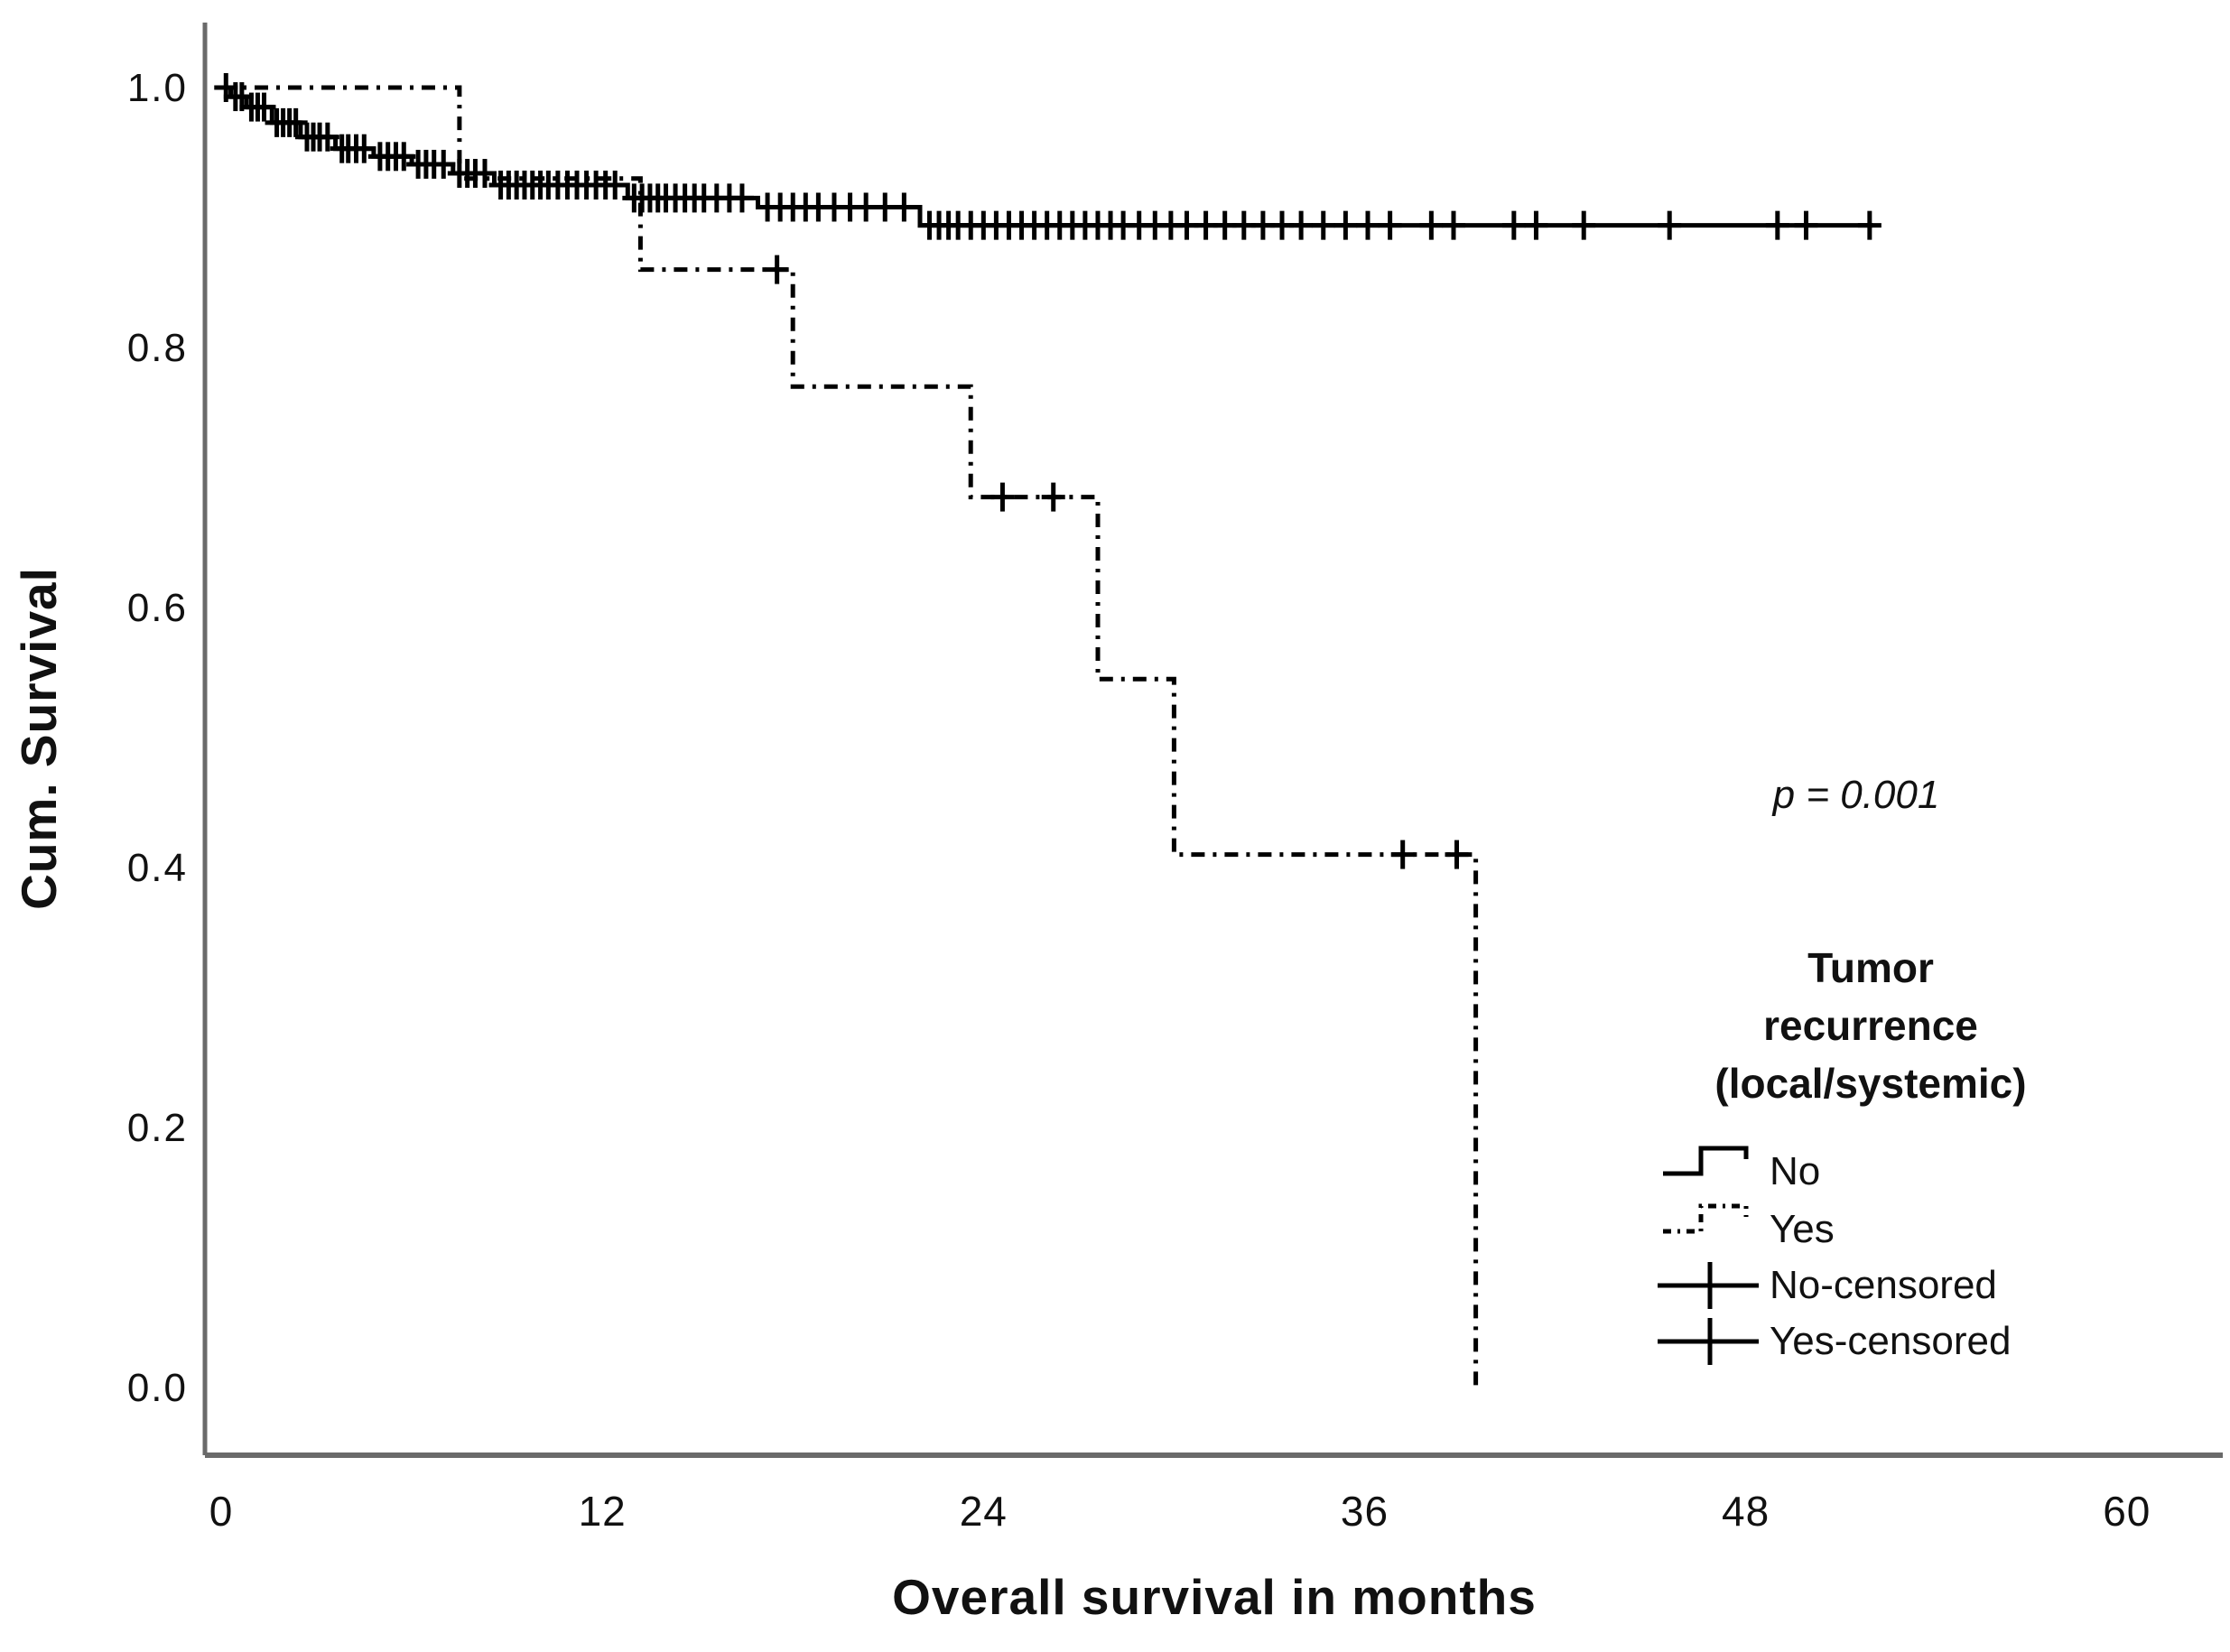 The height and width of the screenshot is (1652, 2230). Describe the element at coordinates (1870, 967) in the screenshot. I see `legend-title-line1: Tumor` at that location.